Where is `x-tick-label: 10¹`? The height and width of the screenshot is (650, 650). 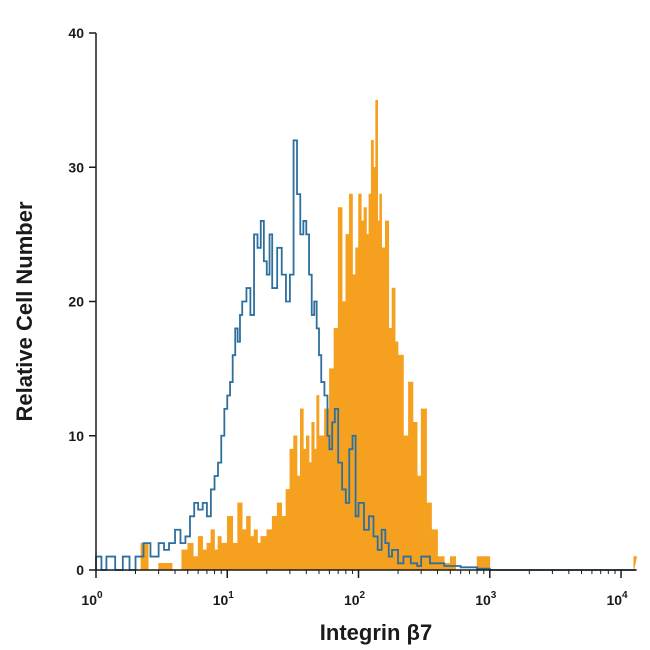 x-tick-label: 10¹ is located at coordinates (224, 599).